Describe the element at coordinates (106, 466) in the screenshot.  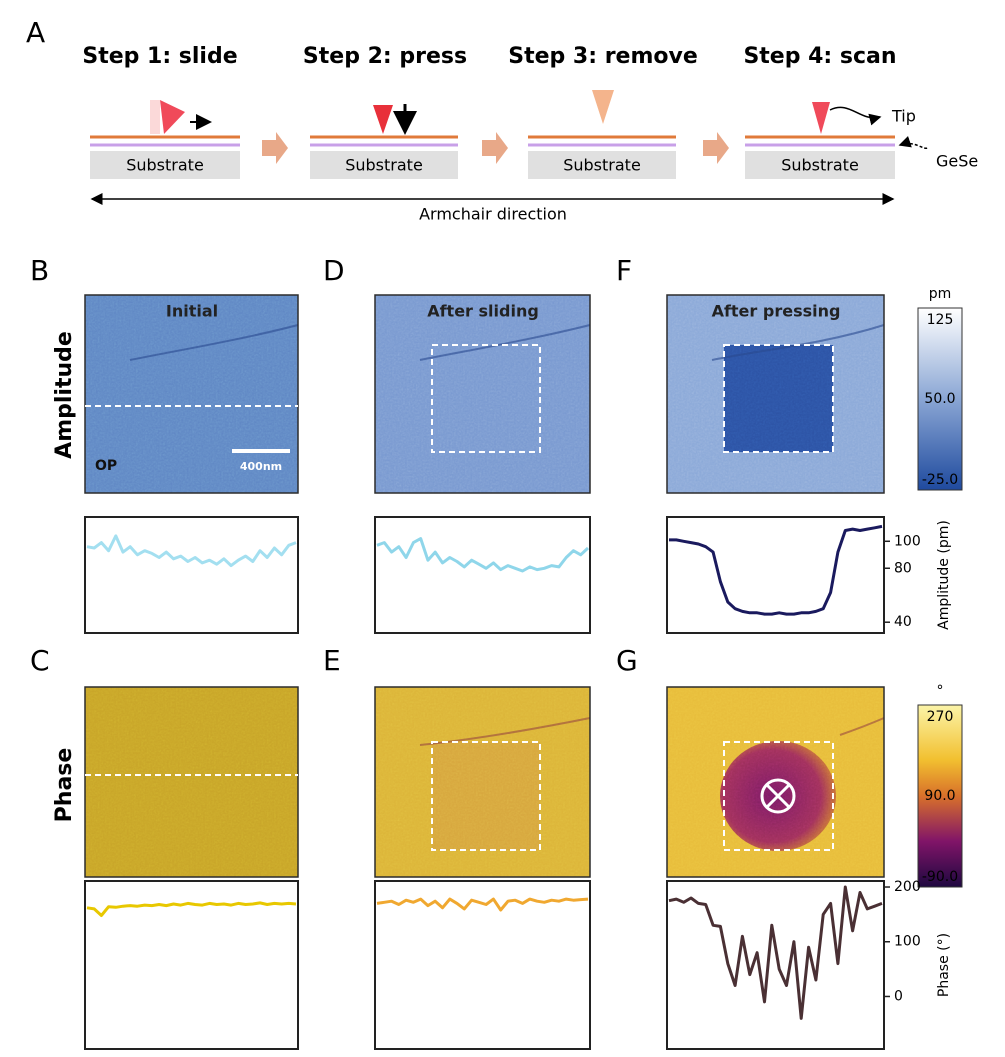
I see `sample-label: OP` at that location.